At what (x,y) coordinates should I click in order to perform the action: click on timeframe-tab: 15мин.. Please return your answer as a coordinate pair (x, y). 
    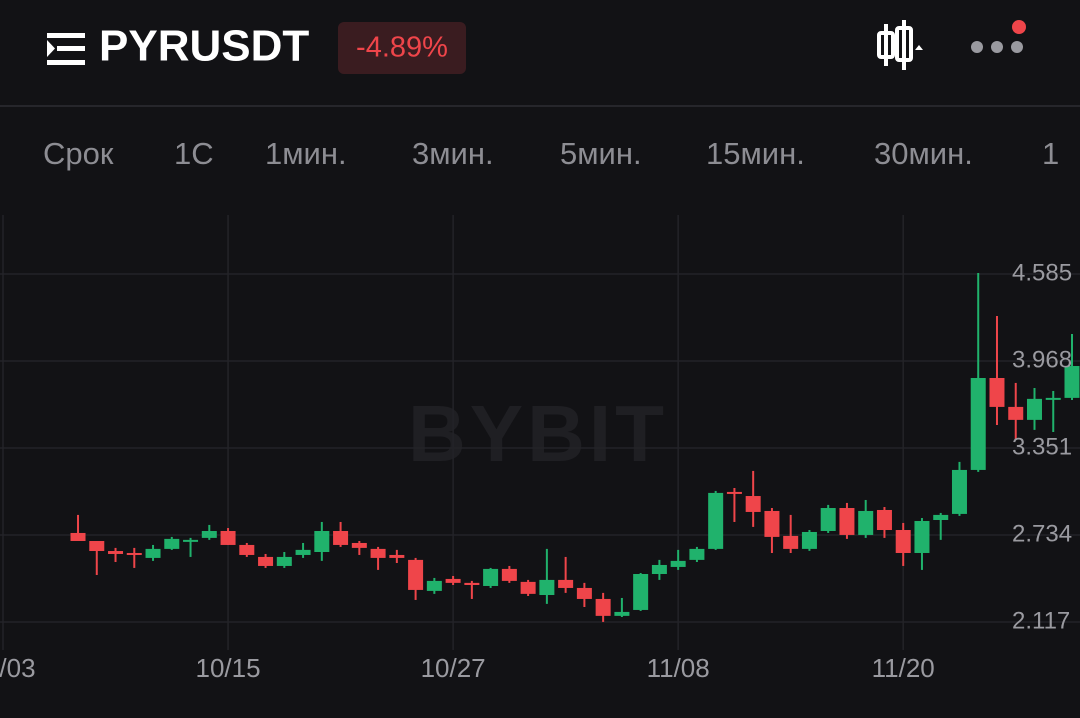
    Looking at the image, I should click on (755, 153).